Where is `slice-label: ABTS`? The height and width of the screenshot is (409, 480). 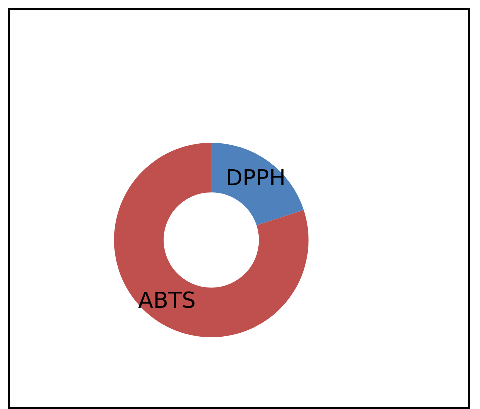 slice-label: ABTS is located at coordinates (167, 301).